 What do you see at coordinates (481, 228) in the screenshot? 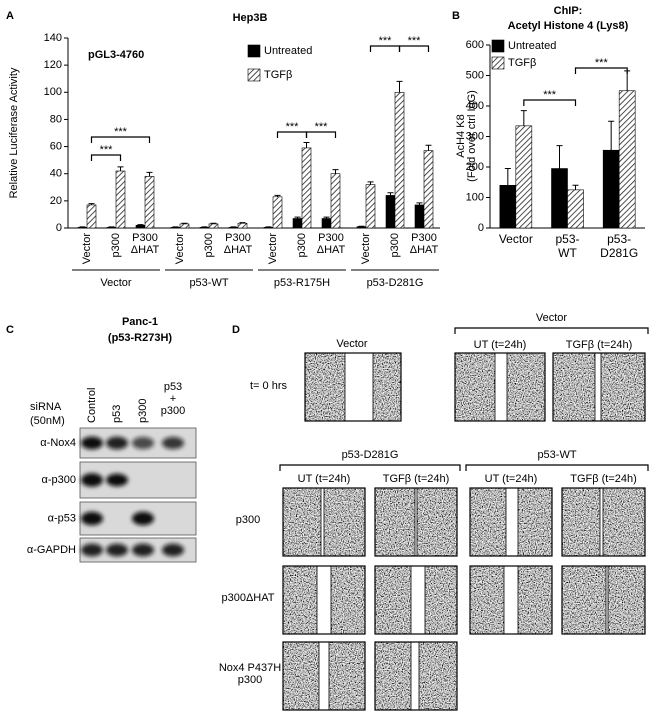
I see `y-tick-label: 0` at bounding box center [481, 228].